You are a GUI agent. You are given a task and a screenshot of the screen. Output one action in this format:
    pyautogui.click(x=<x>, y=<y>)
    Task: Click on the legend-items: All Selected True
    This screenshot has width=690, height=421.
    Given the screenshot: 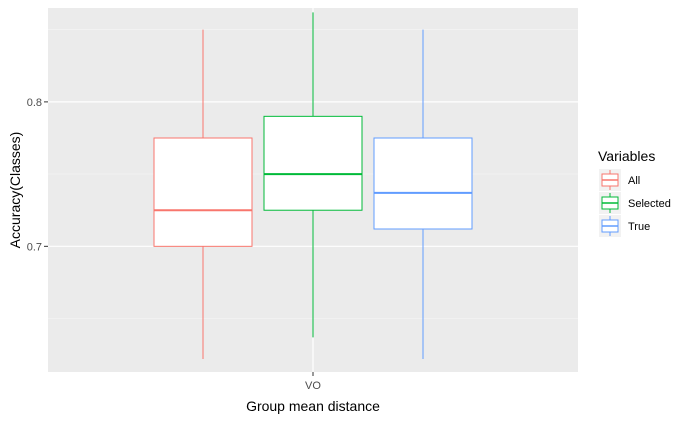 What is the action you would take?
    pyautogui.click(x=635, y=203)
    